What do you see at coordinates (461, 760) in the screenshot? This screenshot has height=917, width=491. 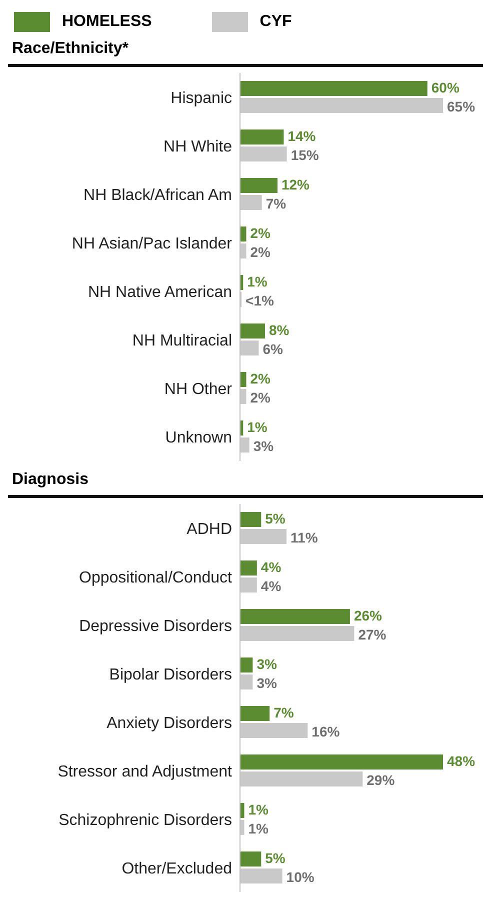 I see `data-label: 48%` at bounding box center [461, 760].